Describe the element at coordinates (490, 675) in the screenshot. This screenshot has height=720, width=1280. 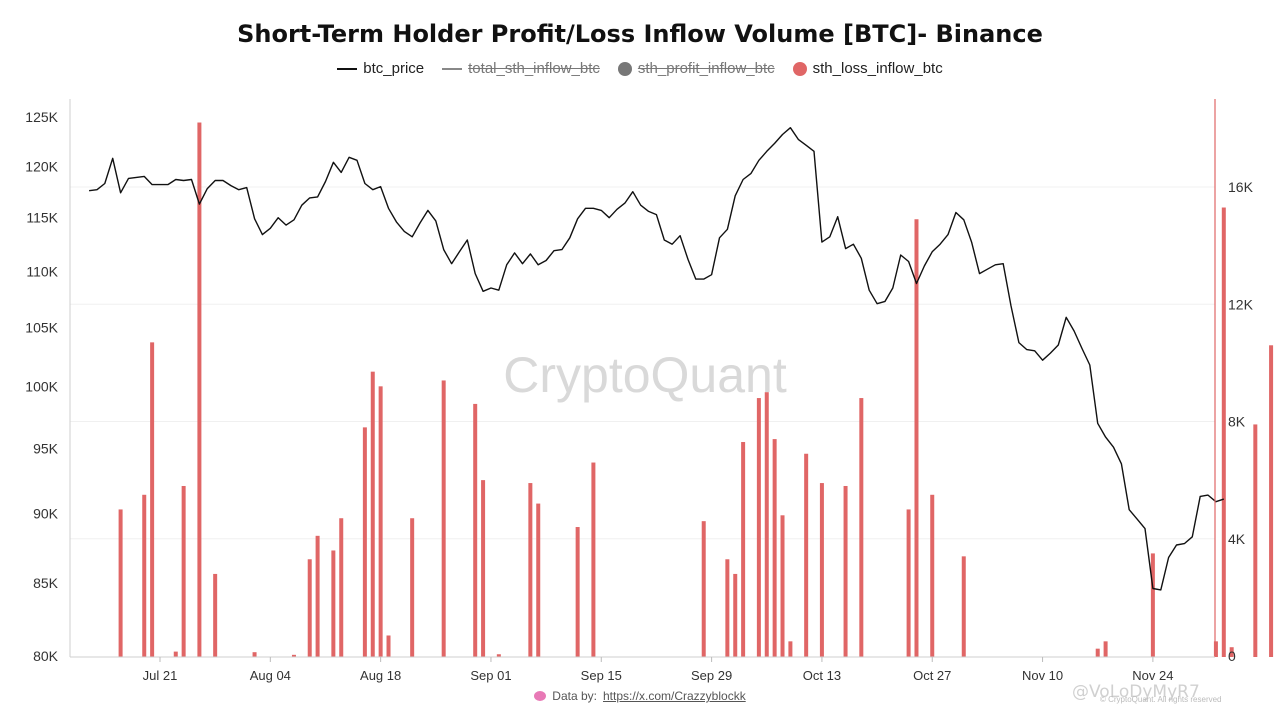
I see `x-tick-label: Sep 01` at that location.